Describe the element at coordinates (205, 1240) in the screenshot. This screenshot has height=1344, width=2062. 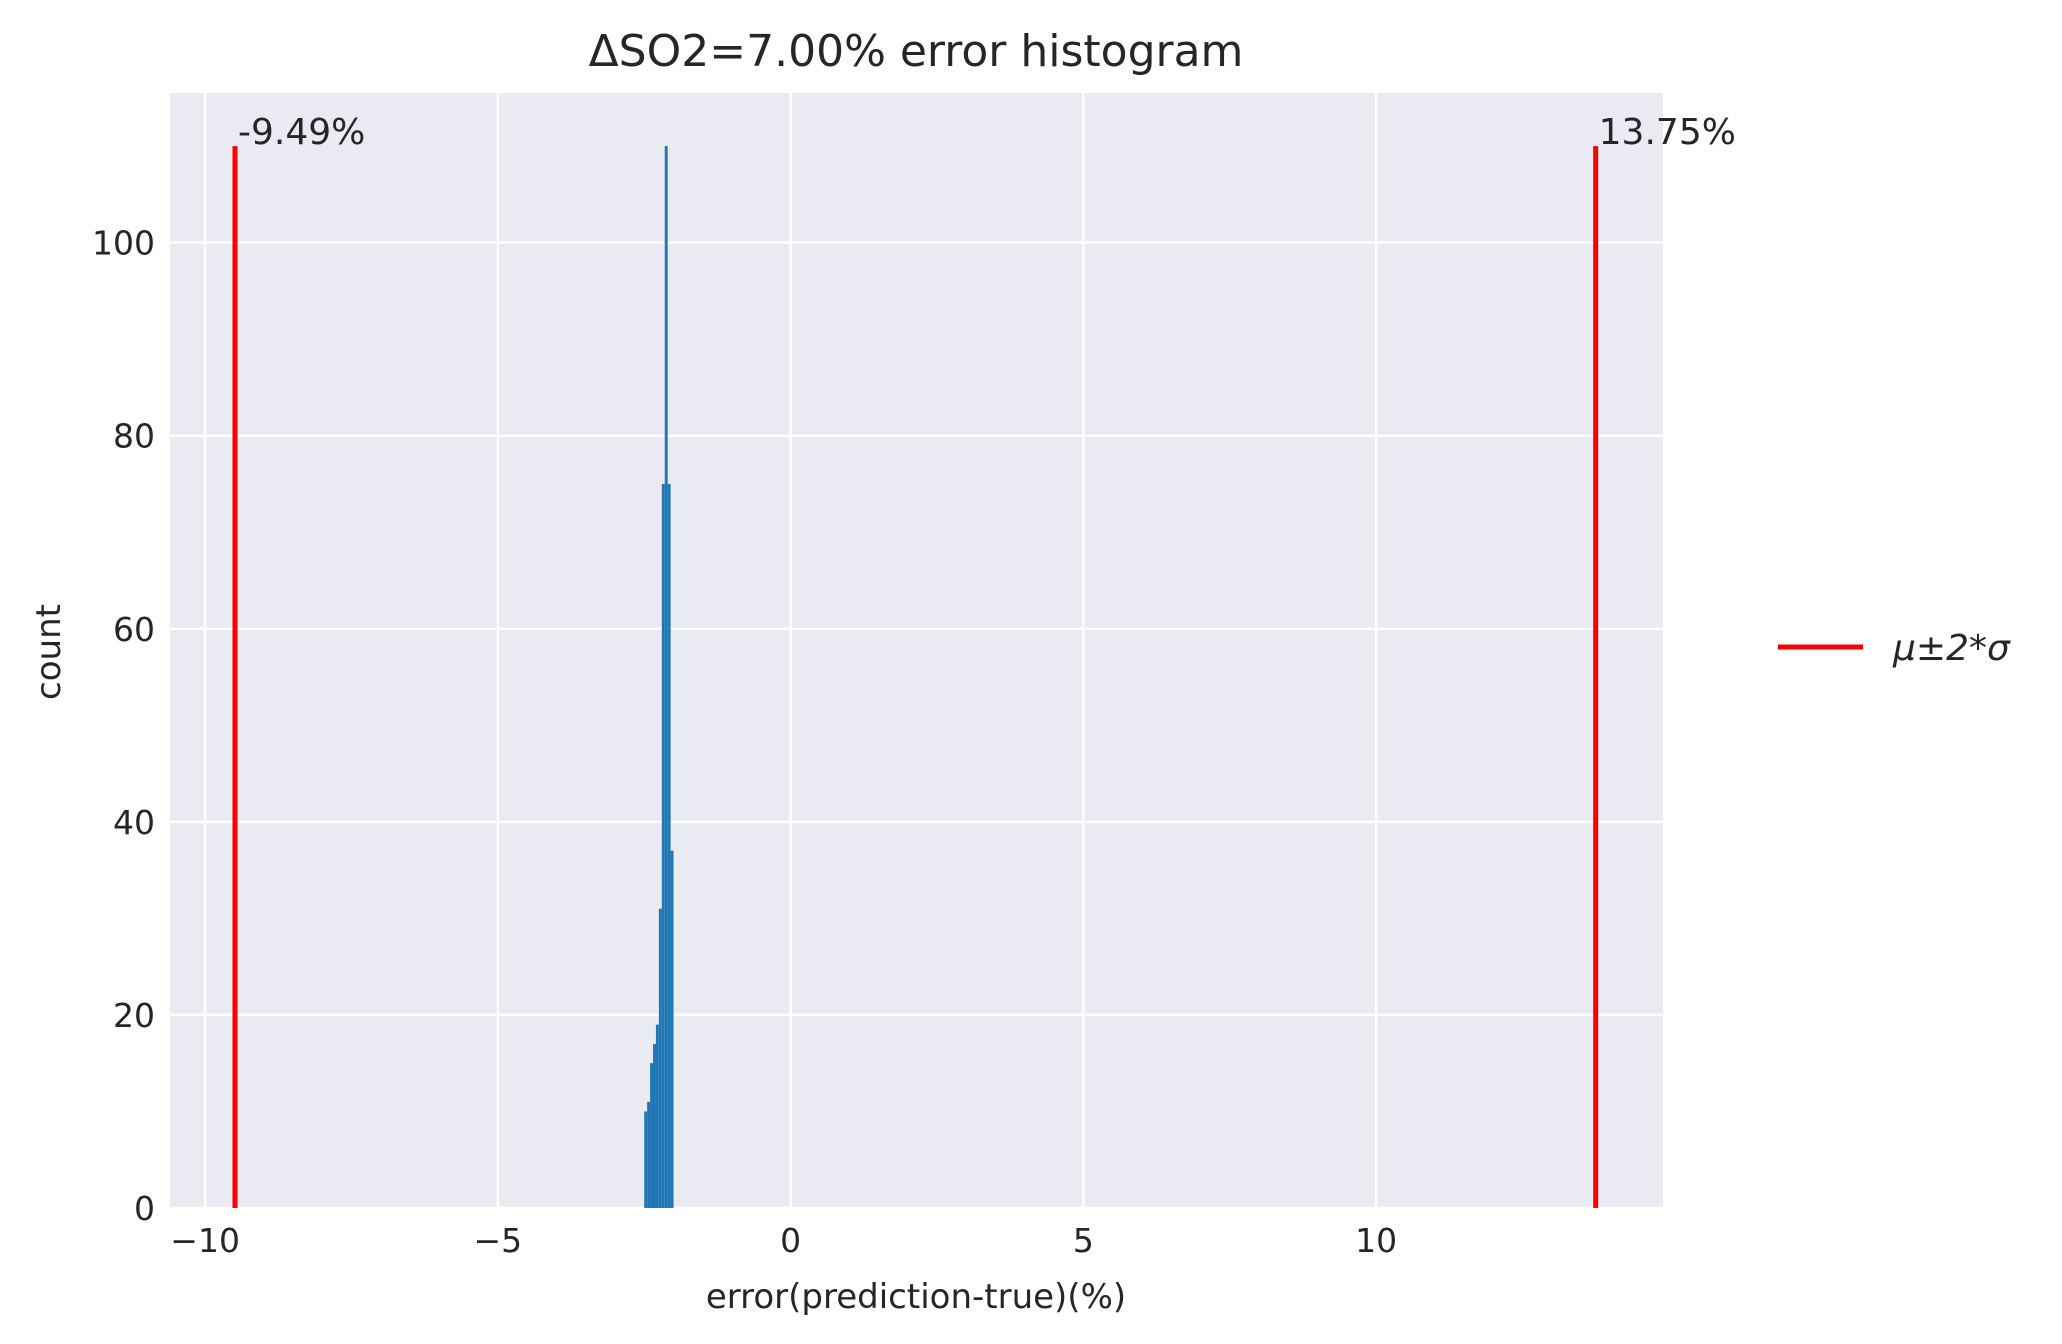
I see `x-tick-label: −10` at that location.